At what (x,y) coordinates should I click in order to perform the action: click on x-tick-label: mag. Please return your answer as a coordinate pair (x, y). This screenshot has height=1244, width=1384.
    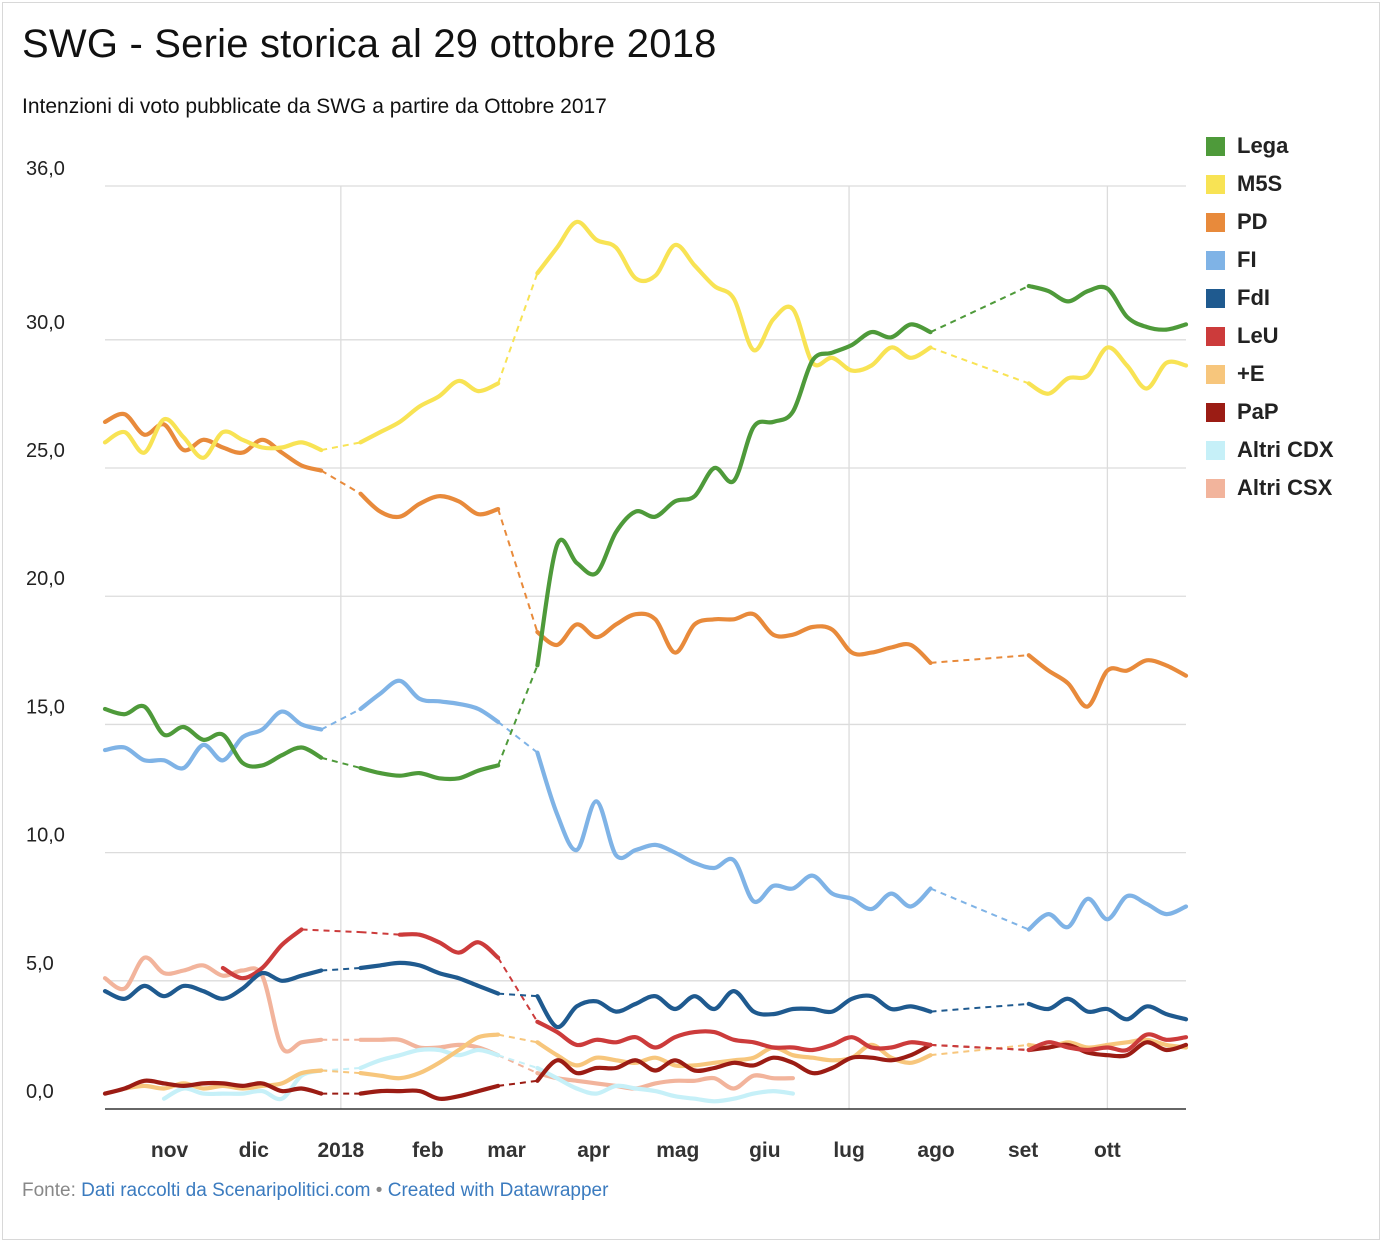
    Looking at the image, I should click on (677, 1150).